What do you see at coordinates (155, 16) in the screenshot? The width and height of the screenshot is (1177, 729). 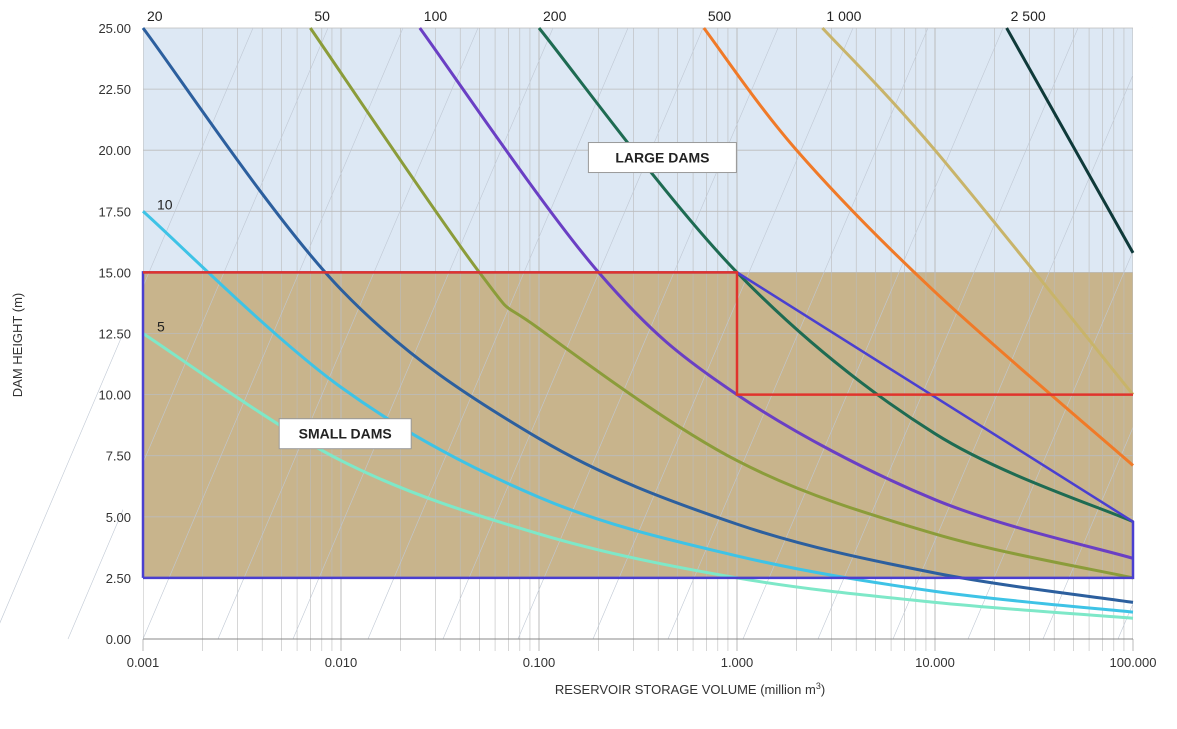 I see `series-label: 20` at bounding box center [155, 16].